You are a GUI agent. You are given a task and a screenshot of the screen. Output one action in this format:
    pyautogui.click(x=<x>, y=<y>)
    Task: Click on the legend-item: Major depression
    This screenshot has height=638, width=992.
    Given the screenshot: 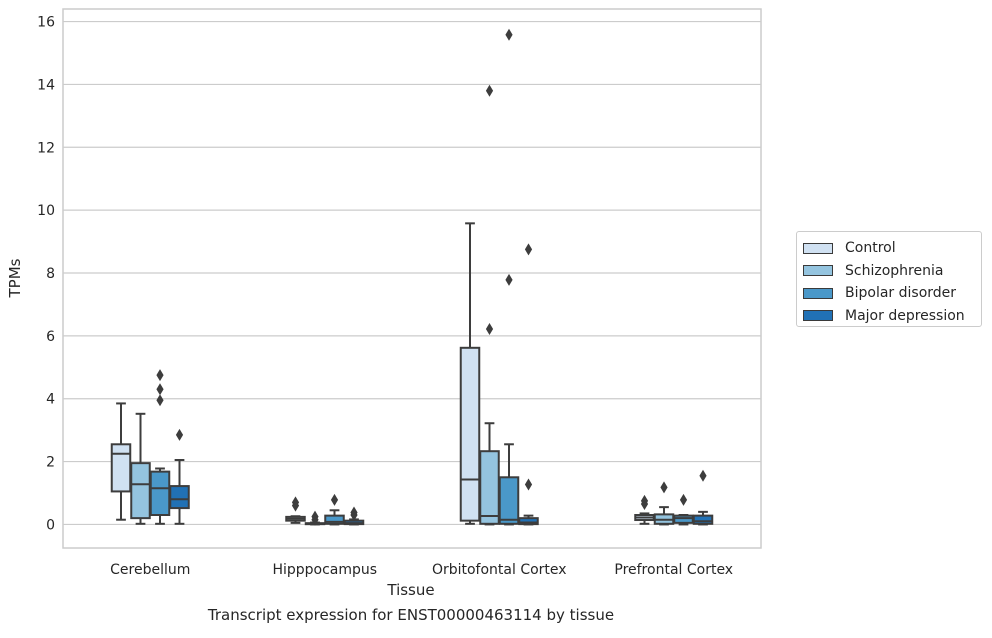 What is the action you would take?
    pyautogui.click(x=892, y=316)
    